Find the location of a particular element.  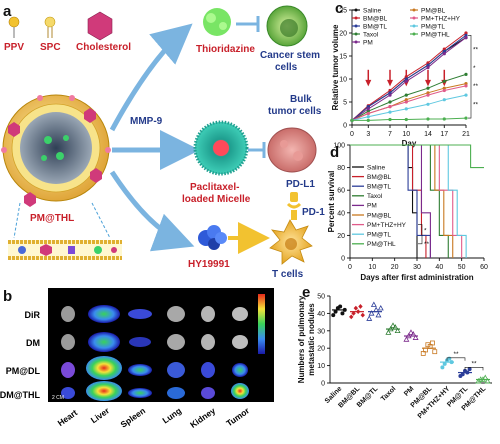

y-tick-label: 20 is located at coordinates (343, 34).